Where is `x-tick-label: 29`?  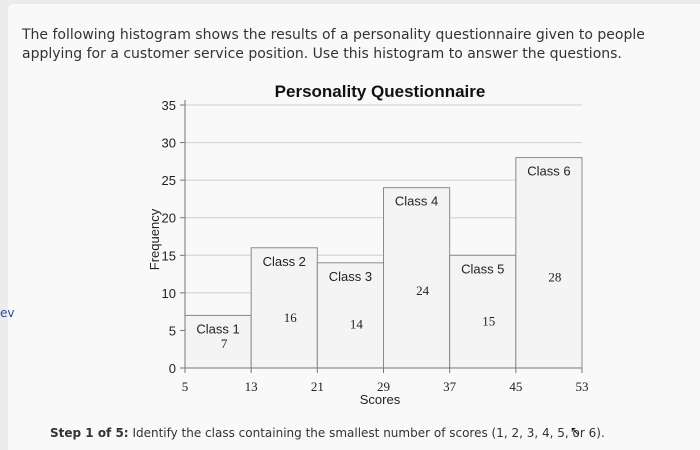
x-tick-label: 29 is located at coordinates (383, 386).